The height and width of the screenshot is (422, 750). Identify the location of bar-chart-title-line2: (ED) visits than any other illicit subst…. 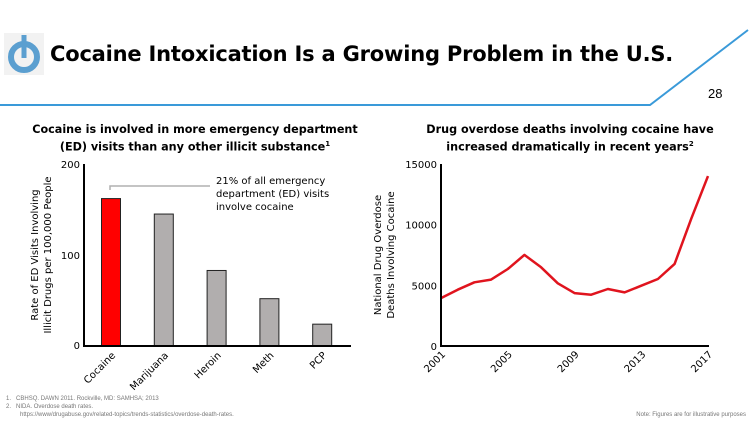
(192, 147).